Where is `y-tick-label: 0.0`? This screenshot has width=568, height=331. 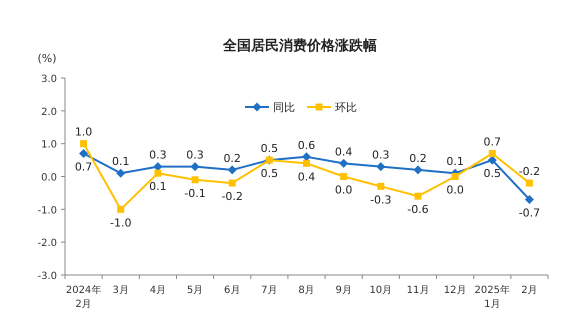
y-tick-label: 0.0 is located at coordinates (49, 178).